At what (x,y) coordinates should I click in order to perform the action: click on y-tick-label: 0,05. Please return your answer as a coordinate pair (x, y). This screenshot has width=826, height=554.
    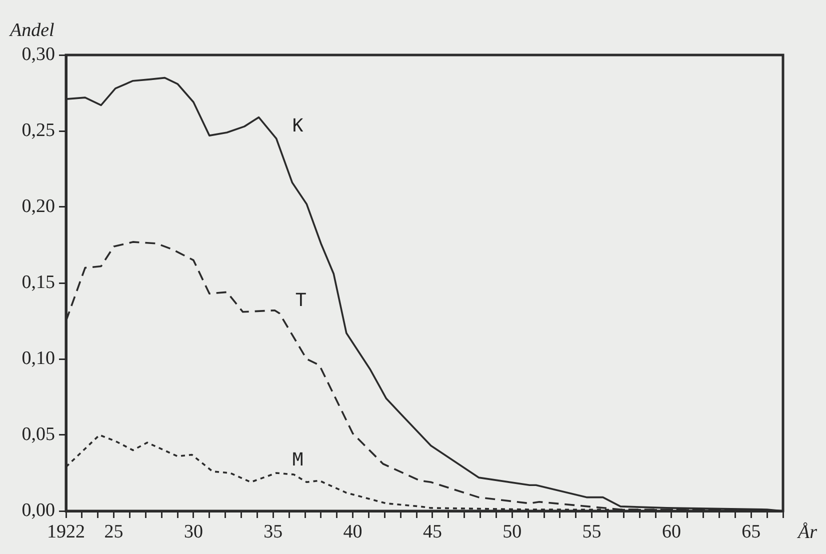
    Looking at the image, I should click on (38, 434).